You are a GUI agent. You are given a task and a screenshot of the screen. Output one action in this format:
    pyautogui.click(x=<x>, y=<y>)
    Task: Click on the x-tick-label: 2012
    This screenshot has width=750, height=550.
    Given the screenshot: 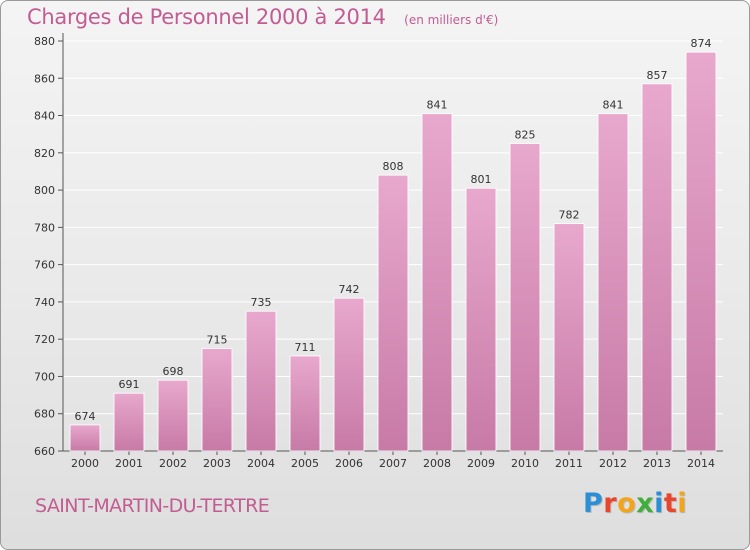 What is the action you would take?
    pyautogui.click(x=613, y=463)
    